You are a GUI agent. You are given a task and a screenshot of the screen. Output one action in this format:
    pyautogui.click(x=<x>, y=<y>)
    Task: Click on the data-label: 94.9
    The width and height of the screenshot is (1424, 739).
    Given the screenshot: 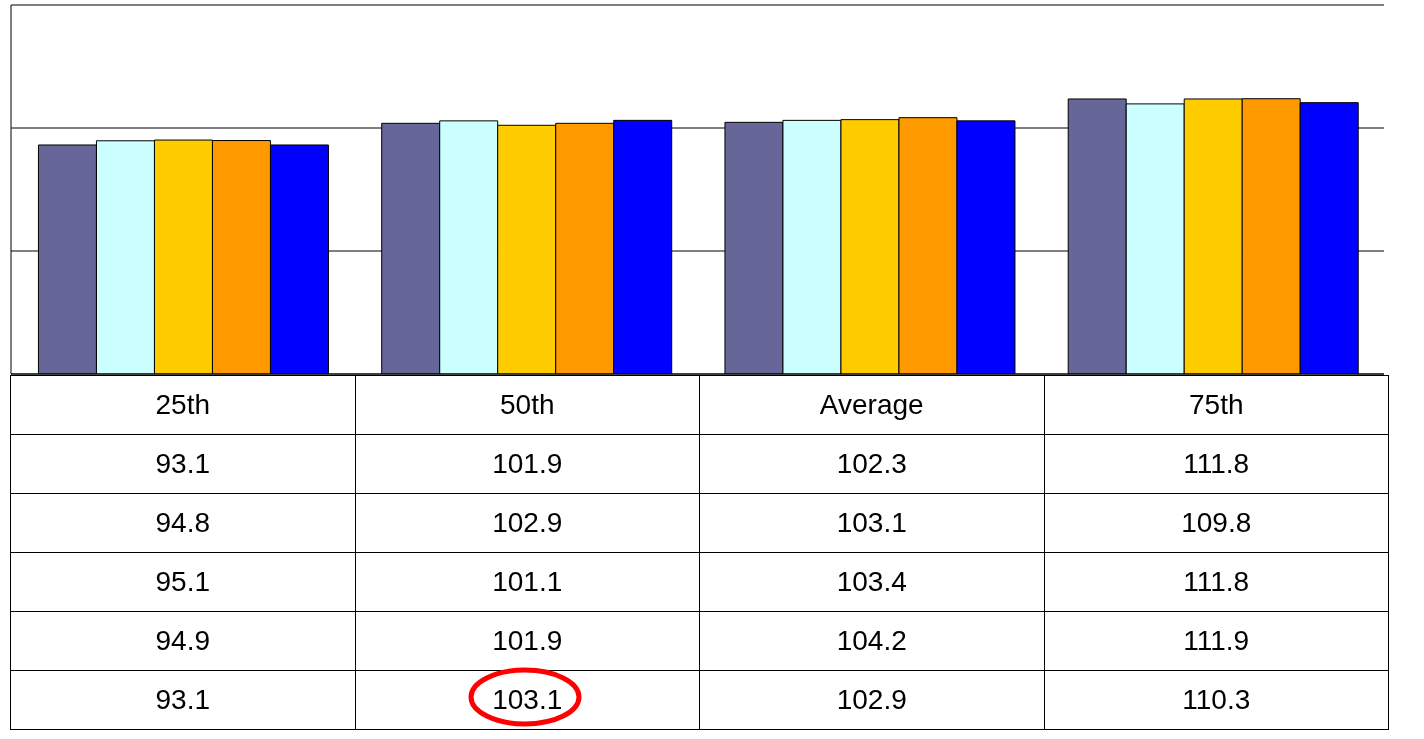 What is the action you would take?
    pyautogui.click(x=182, y=641)
    